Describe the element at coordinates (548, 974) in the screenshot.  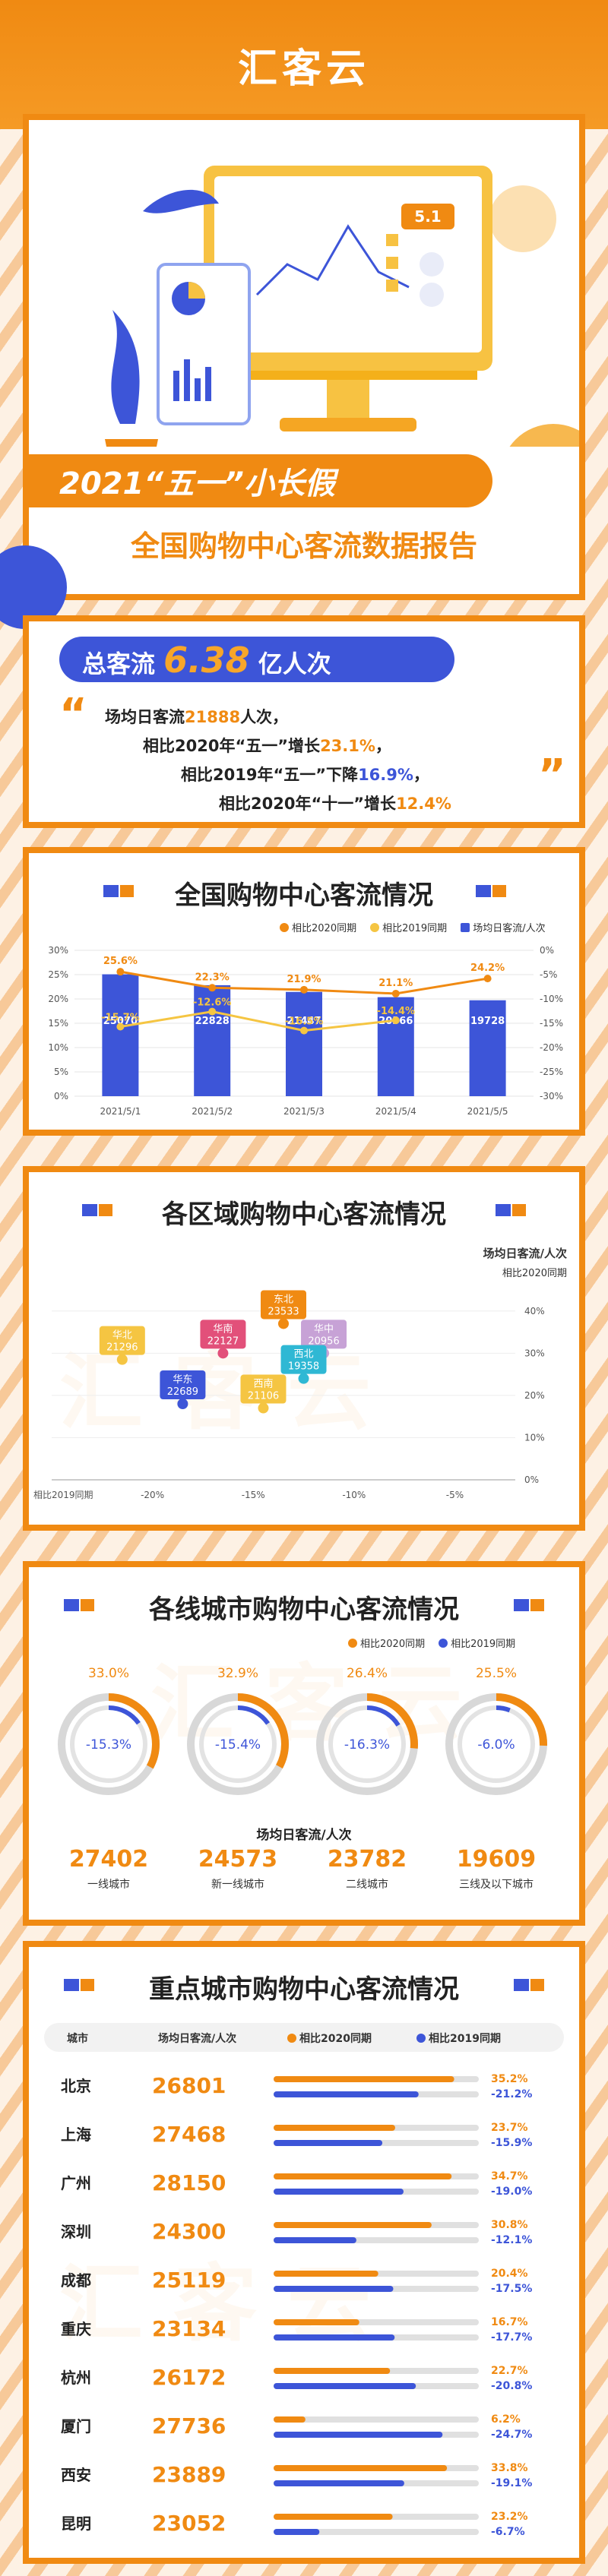
I see `y-tick-right: -5%` at that location.